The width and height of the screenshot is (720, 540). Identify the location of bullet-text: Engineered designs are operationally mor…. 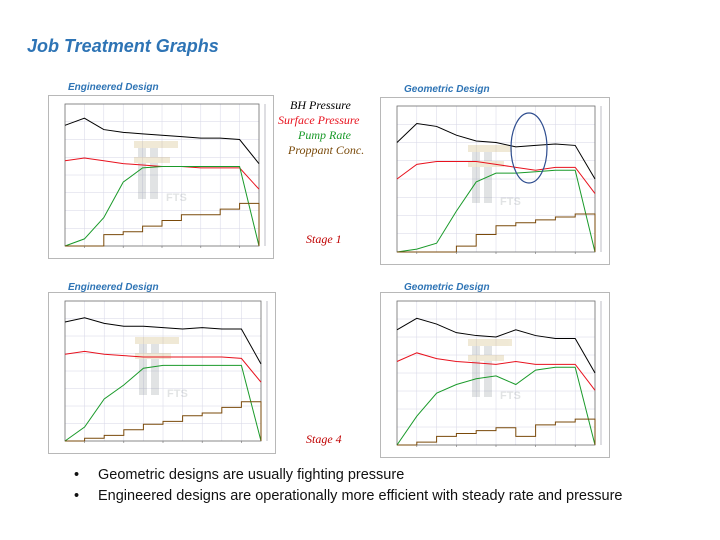
(360, 496).